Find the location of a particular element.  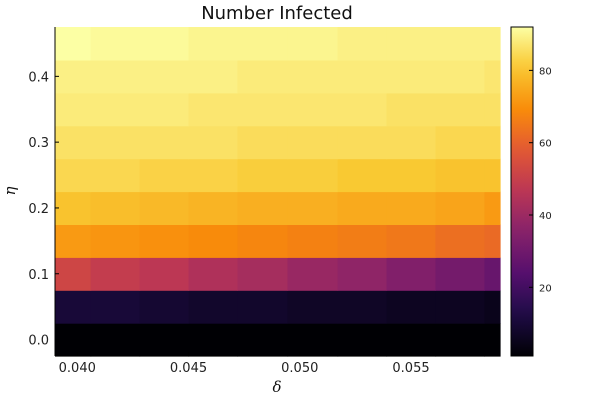

y-tick-label: 0.4 is located at coordinates (38, 77).